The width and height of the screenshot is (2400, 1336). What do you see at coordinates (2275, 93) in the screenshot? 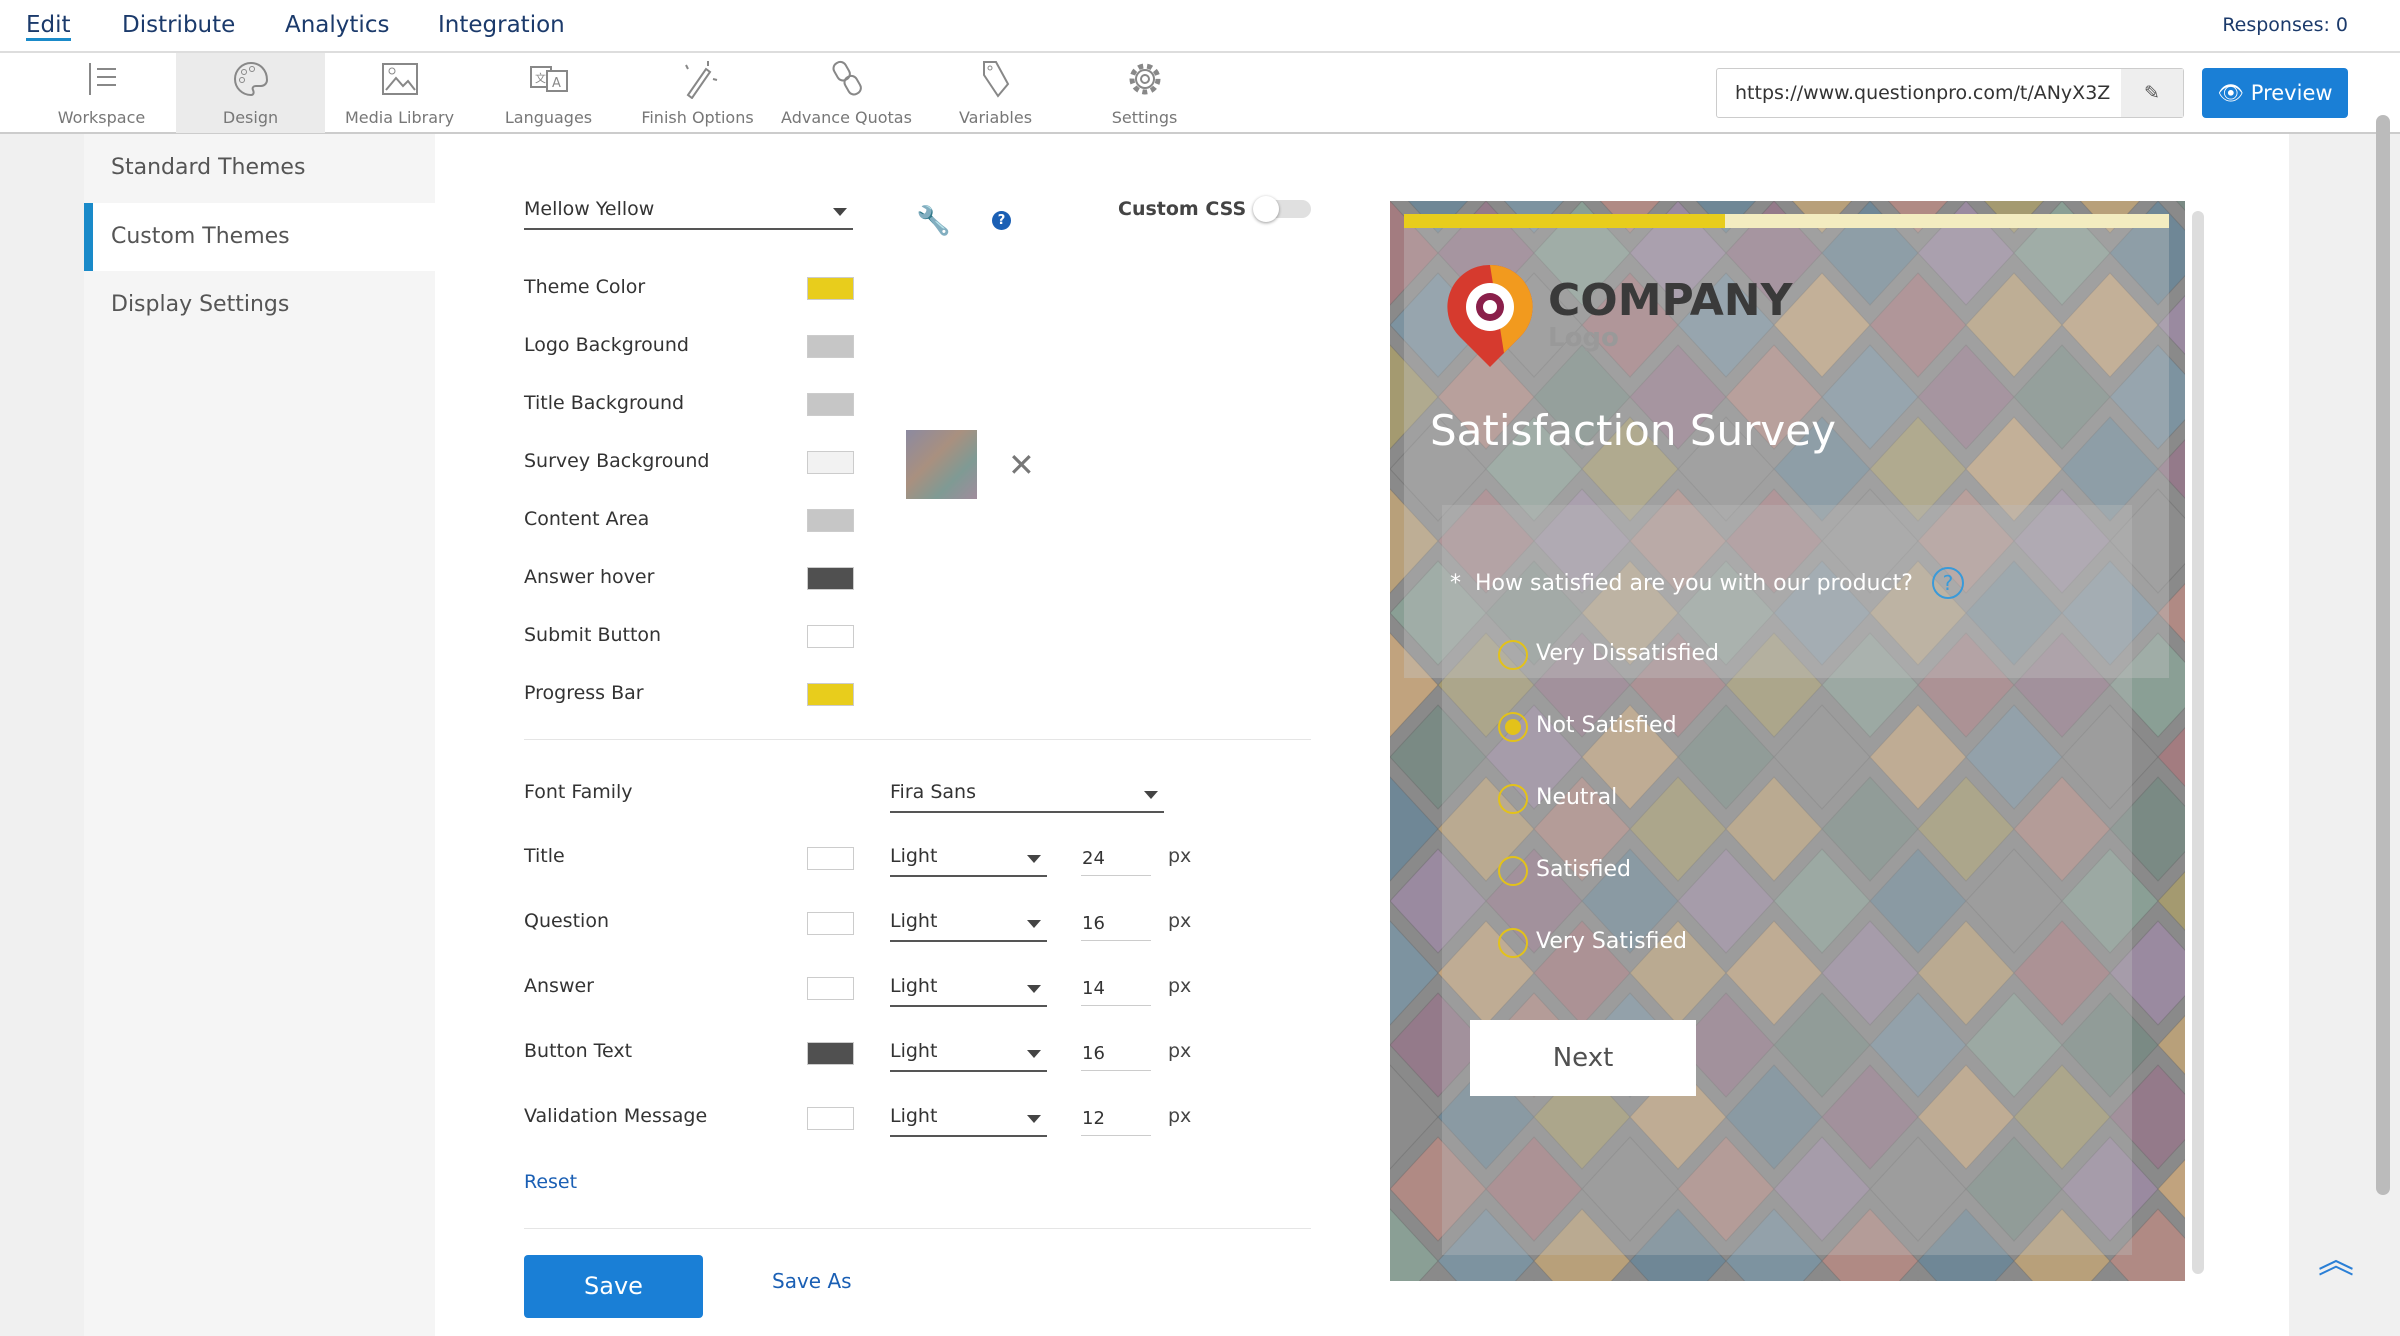
I see `preview-button: 👁 Preview` at bounding box center [2275, 93].